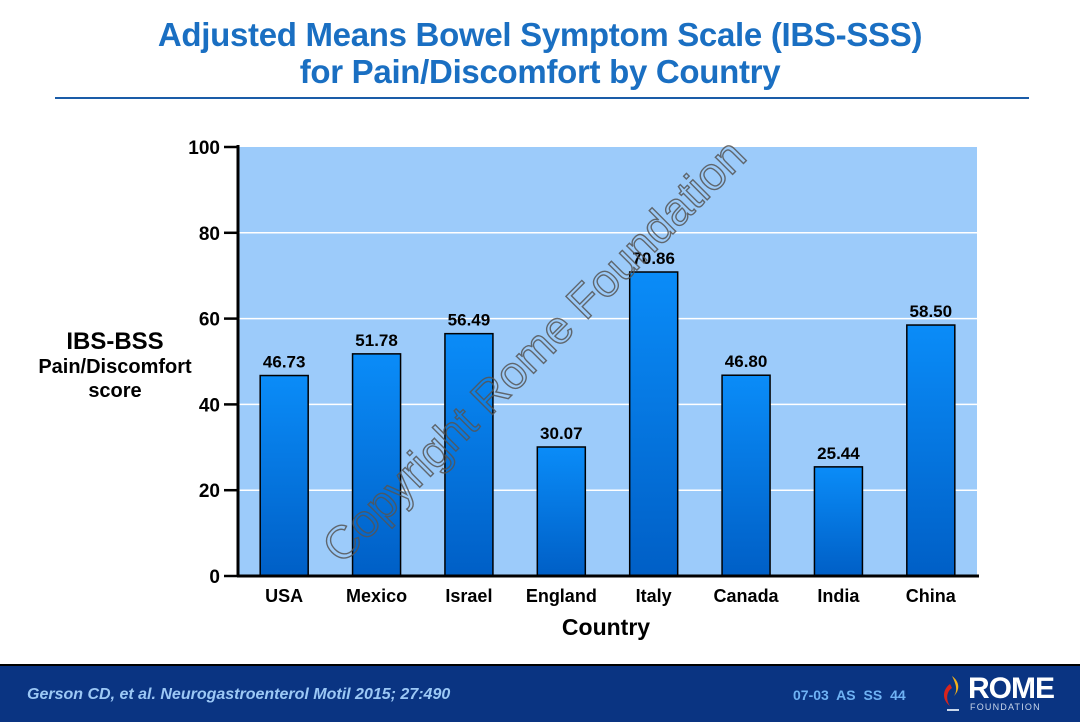 Image resolution: width=1080 pixels, height=722 pixels. Describe the element at coordinates (540, 71) in the screenshot. I see `chart-title-line-2: for Pain/Discomfort by Country` at that location.